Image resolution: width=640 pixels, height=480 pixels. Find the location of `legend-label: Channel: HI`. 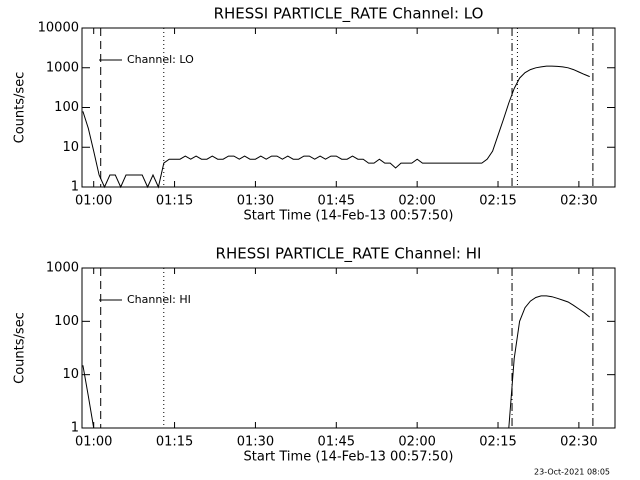

legend-label: Channel: HI is located at coordinates (159, 299).